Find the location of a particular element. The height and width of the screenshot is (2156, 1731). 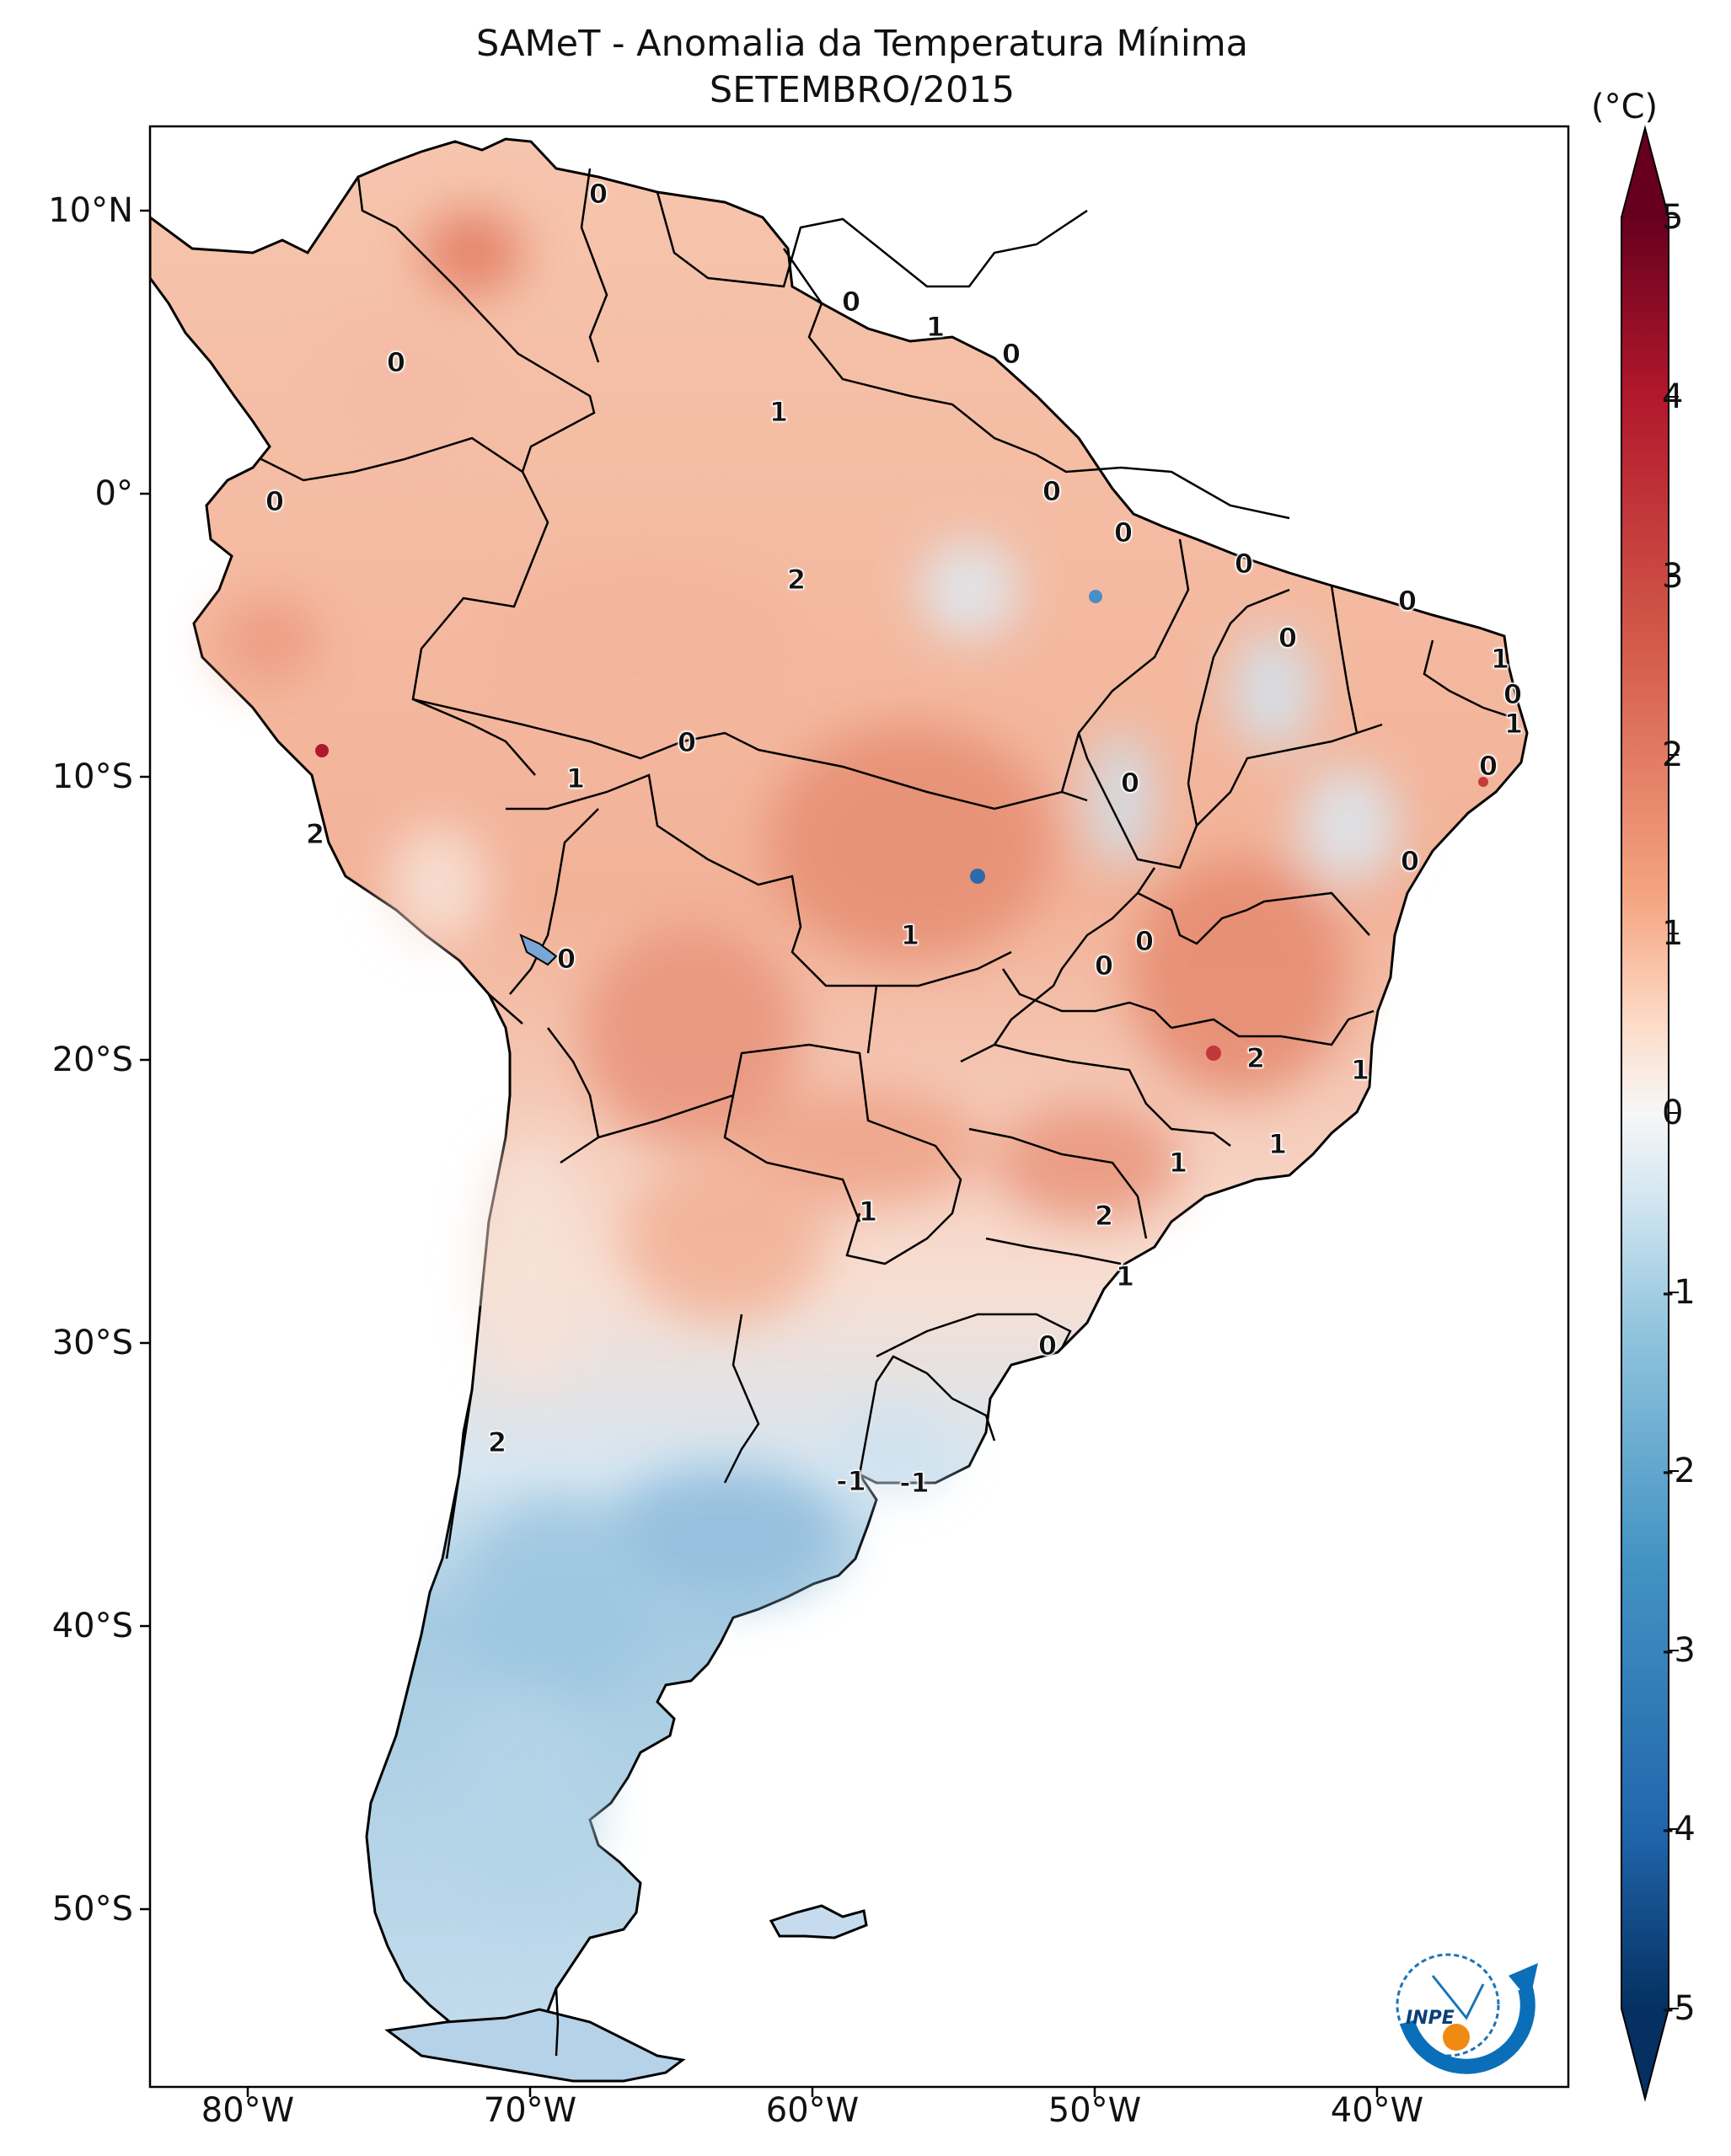

colorbar-max-arrow is located at coordinates (1645, 172).